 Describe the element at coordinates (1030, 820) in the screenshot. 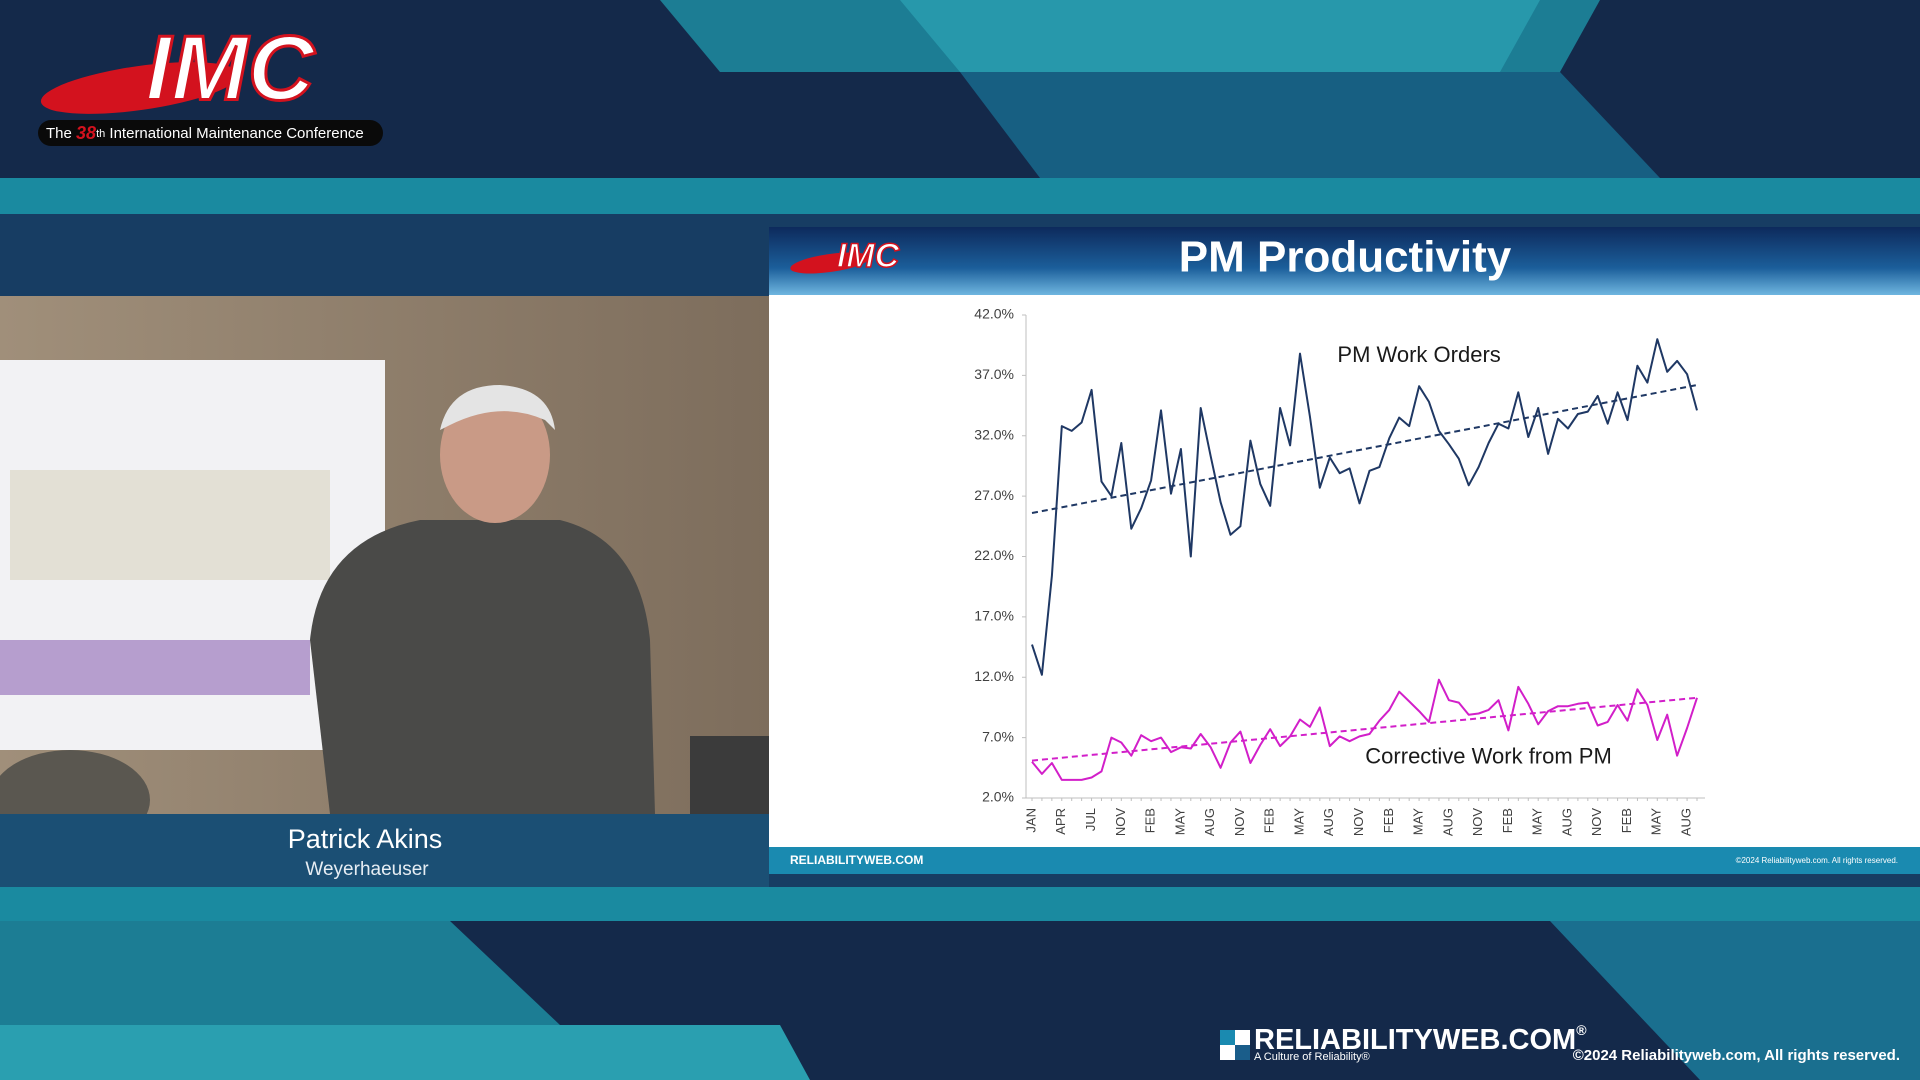

I see `x-tick-label: JAN` at that location.